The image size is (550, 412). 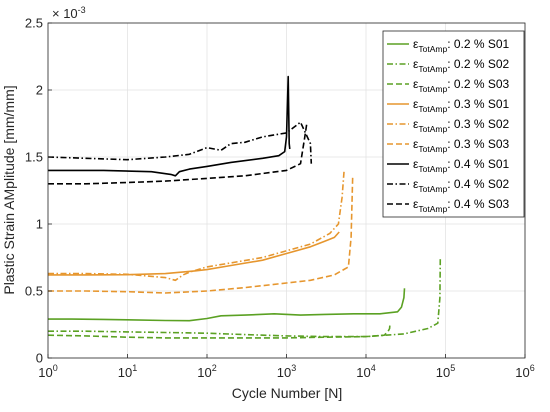 What do you see at coordinates (478, 124) in the screenshot?
I see `legend-label: : 0.3 % S02` at bounding box center [478, 124].